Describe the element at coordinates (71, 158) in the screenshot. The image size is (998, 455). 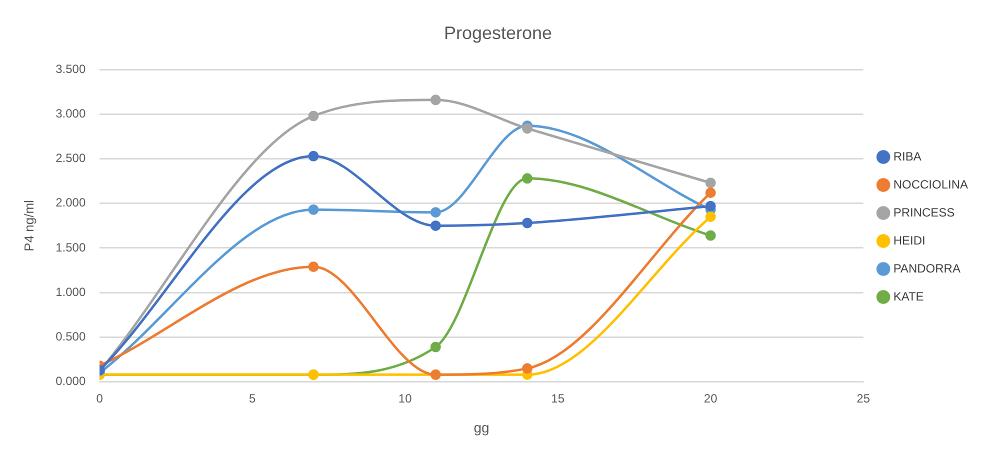
I see `y-tick-label: 2.500` at that location.